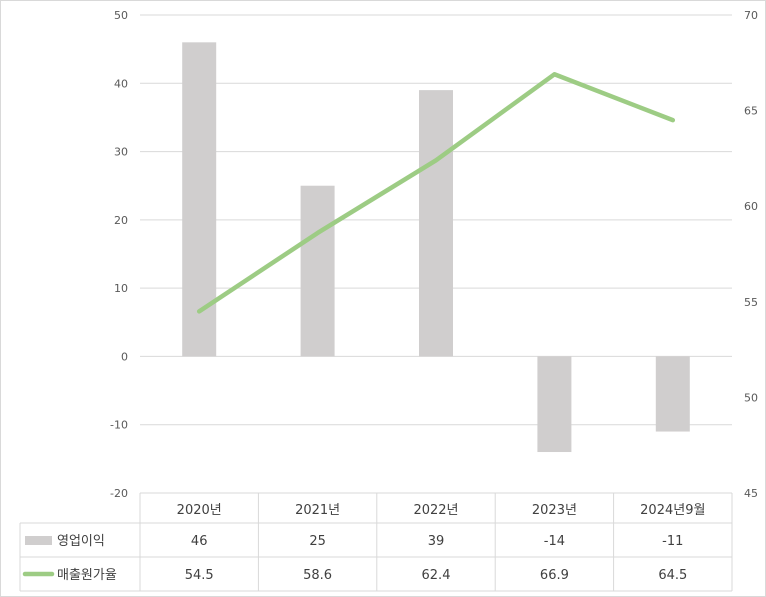  I want to click on category-label: 2024년9월, so click(672, 510).